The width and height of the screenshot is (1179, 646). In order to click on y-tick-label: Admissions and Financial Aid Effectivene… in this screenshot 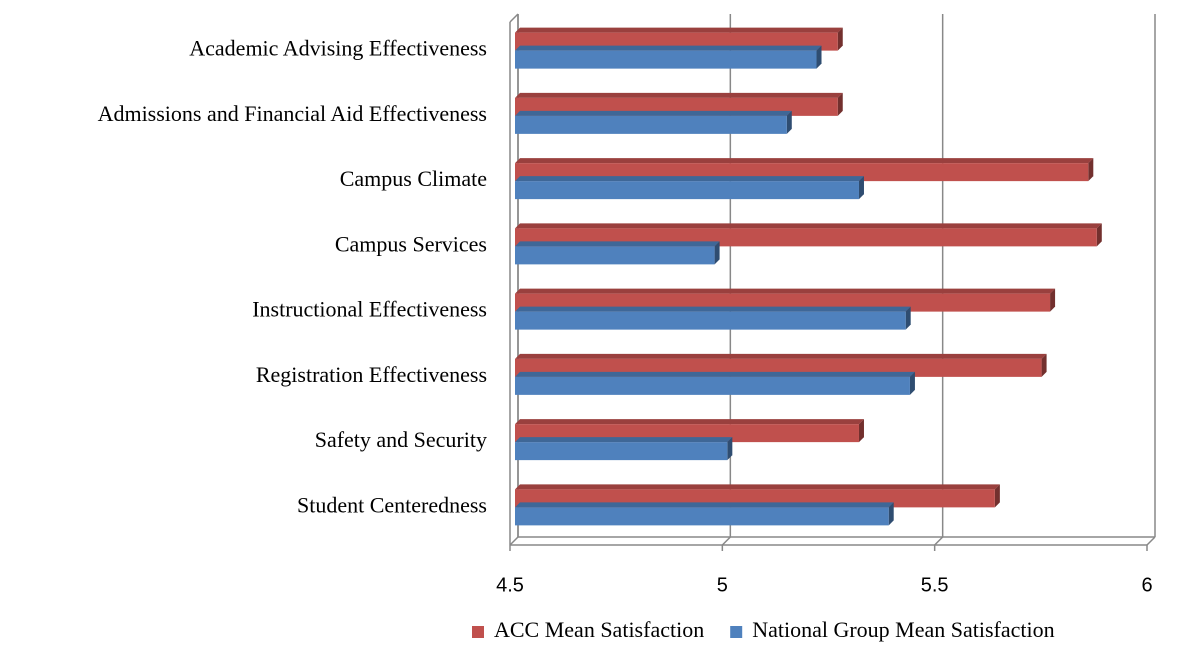, I will do `click(292, 113)`.